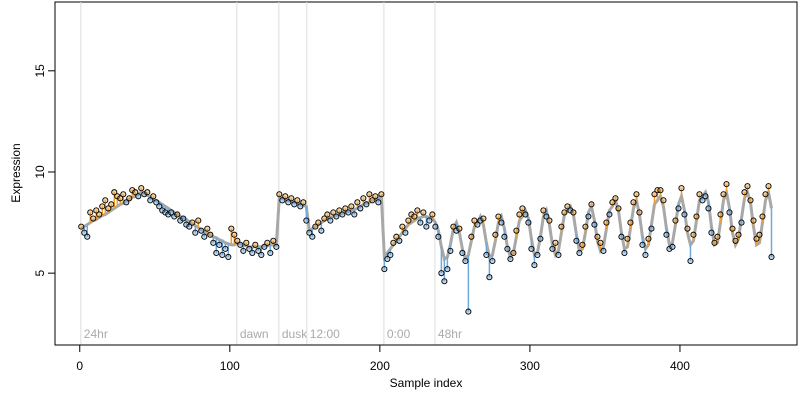  I want to click on x-tick-label: 300, so click(530, 366).